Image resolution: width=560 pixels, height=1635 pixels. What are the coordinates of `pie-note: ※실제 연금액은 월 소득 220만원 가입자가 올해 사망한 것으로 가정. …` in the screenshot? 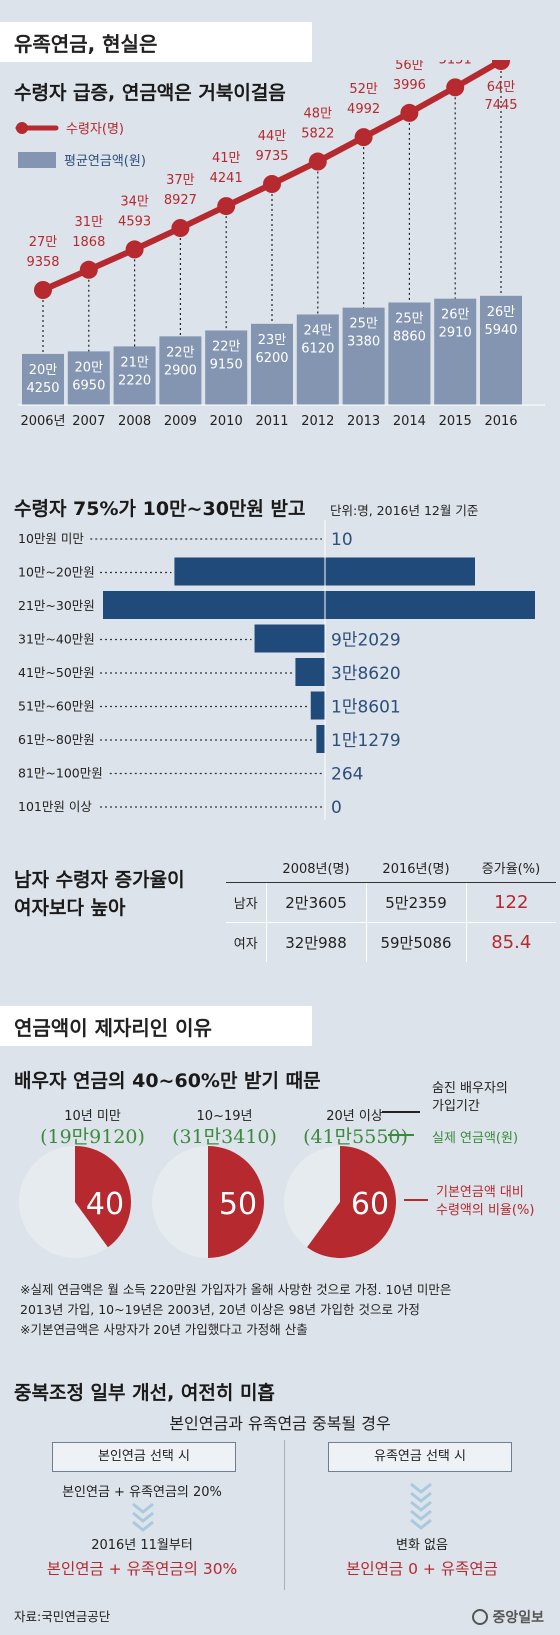 It's located at (235, 1310).